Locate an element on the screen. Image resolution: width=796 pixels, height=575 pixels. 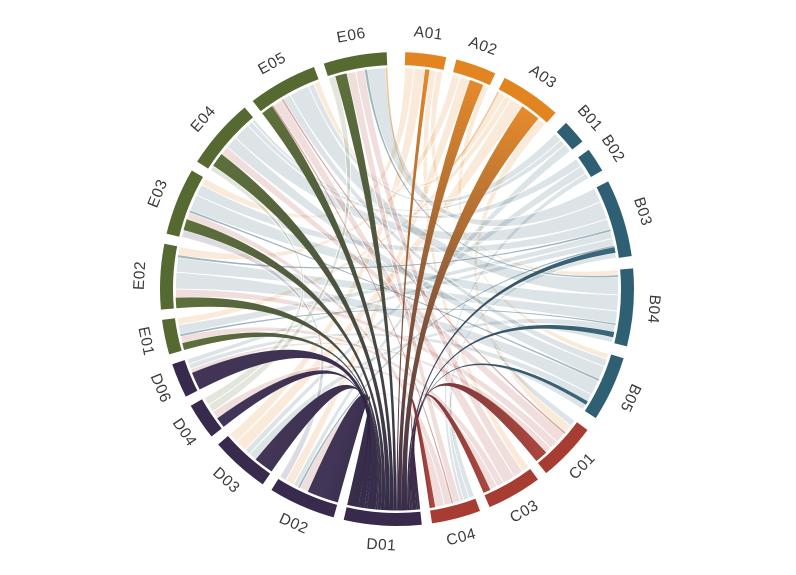
node-label-A03: A03 is located at coordinates (543, 77).